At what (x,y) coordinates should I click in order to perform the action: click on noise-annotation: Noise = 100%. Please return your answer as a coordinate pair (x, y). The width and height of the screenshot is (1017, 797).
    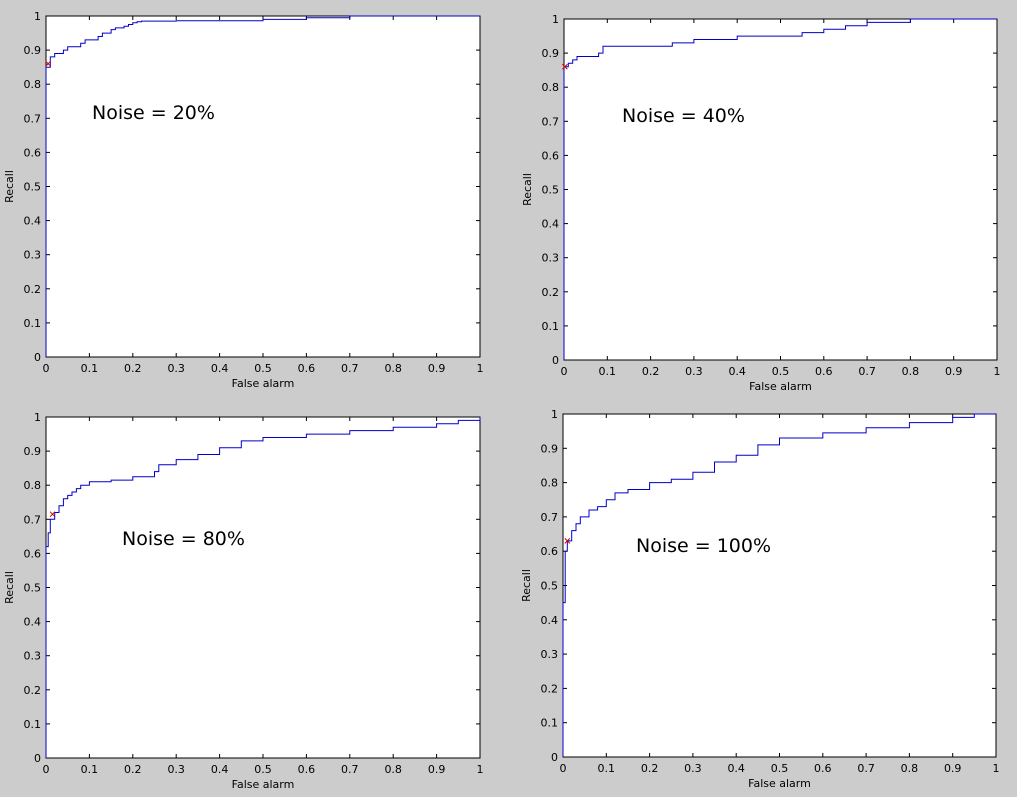
    Looking at the image, I should click on (703, 546).